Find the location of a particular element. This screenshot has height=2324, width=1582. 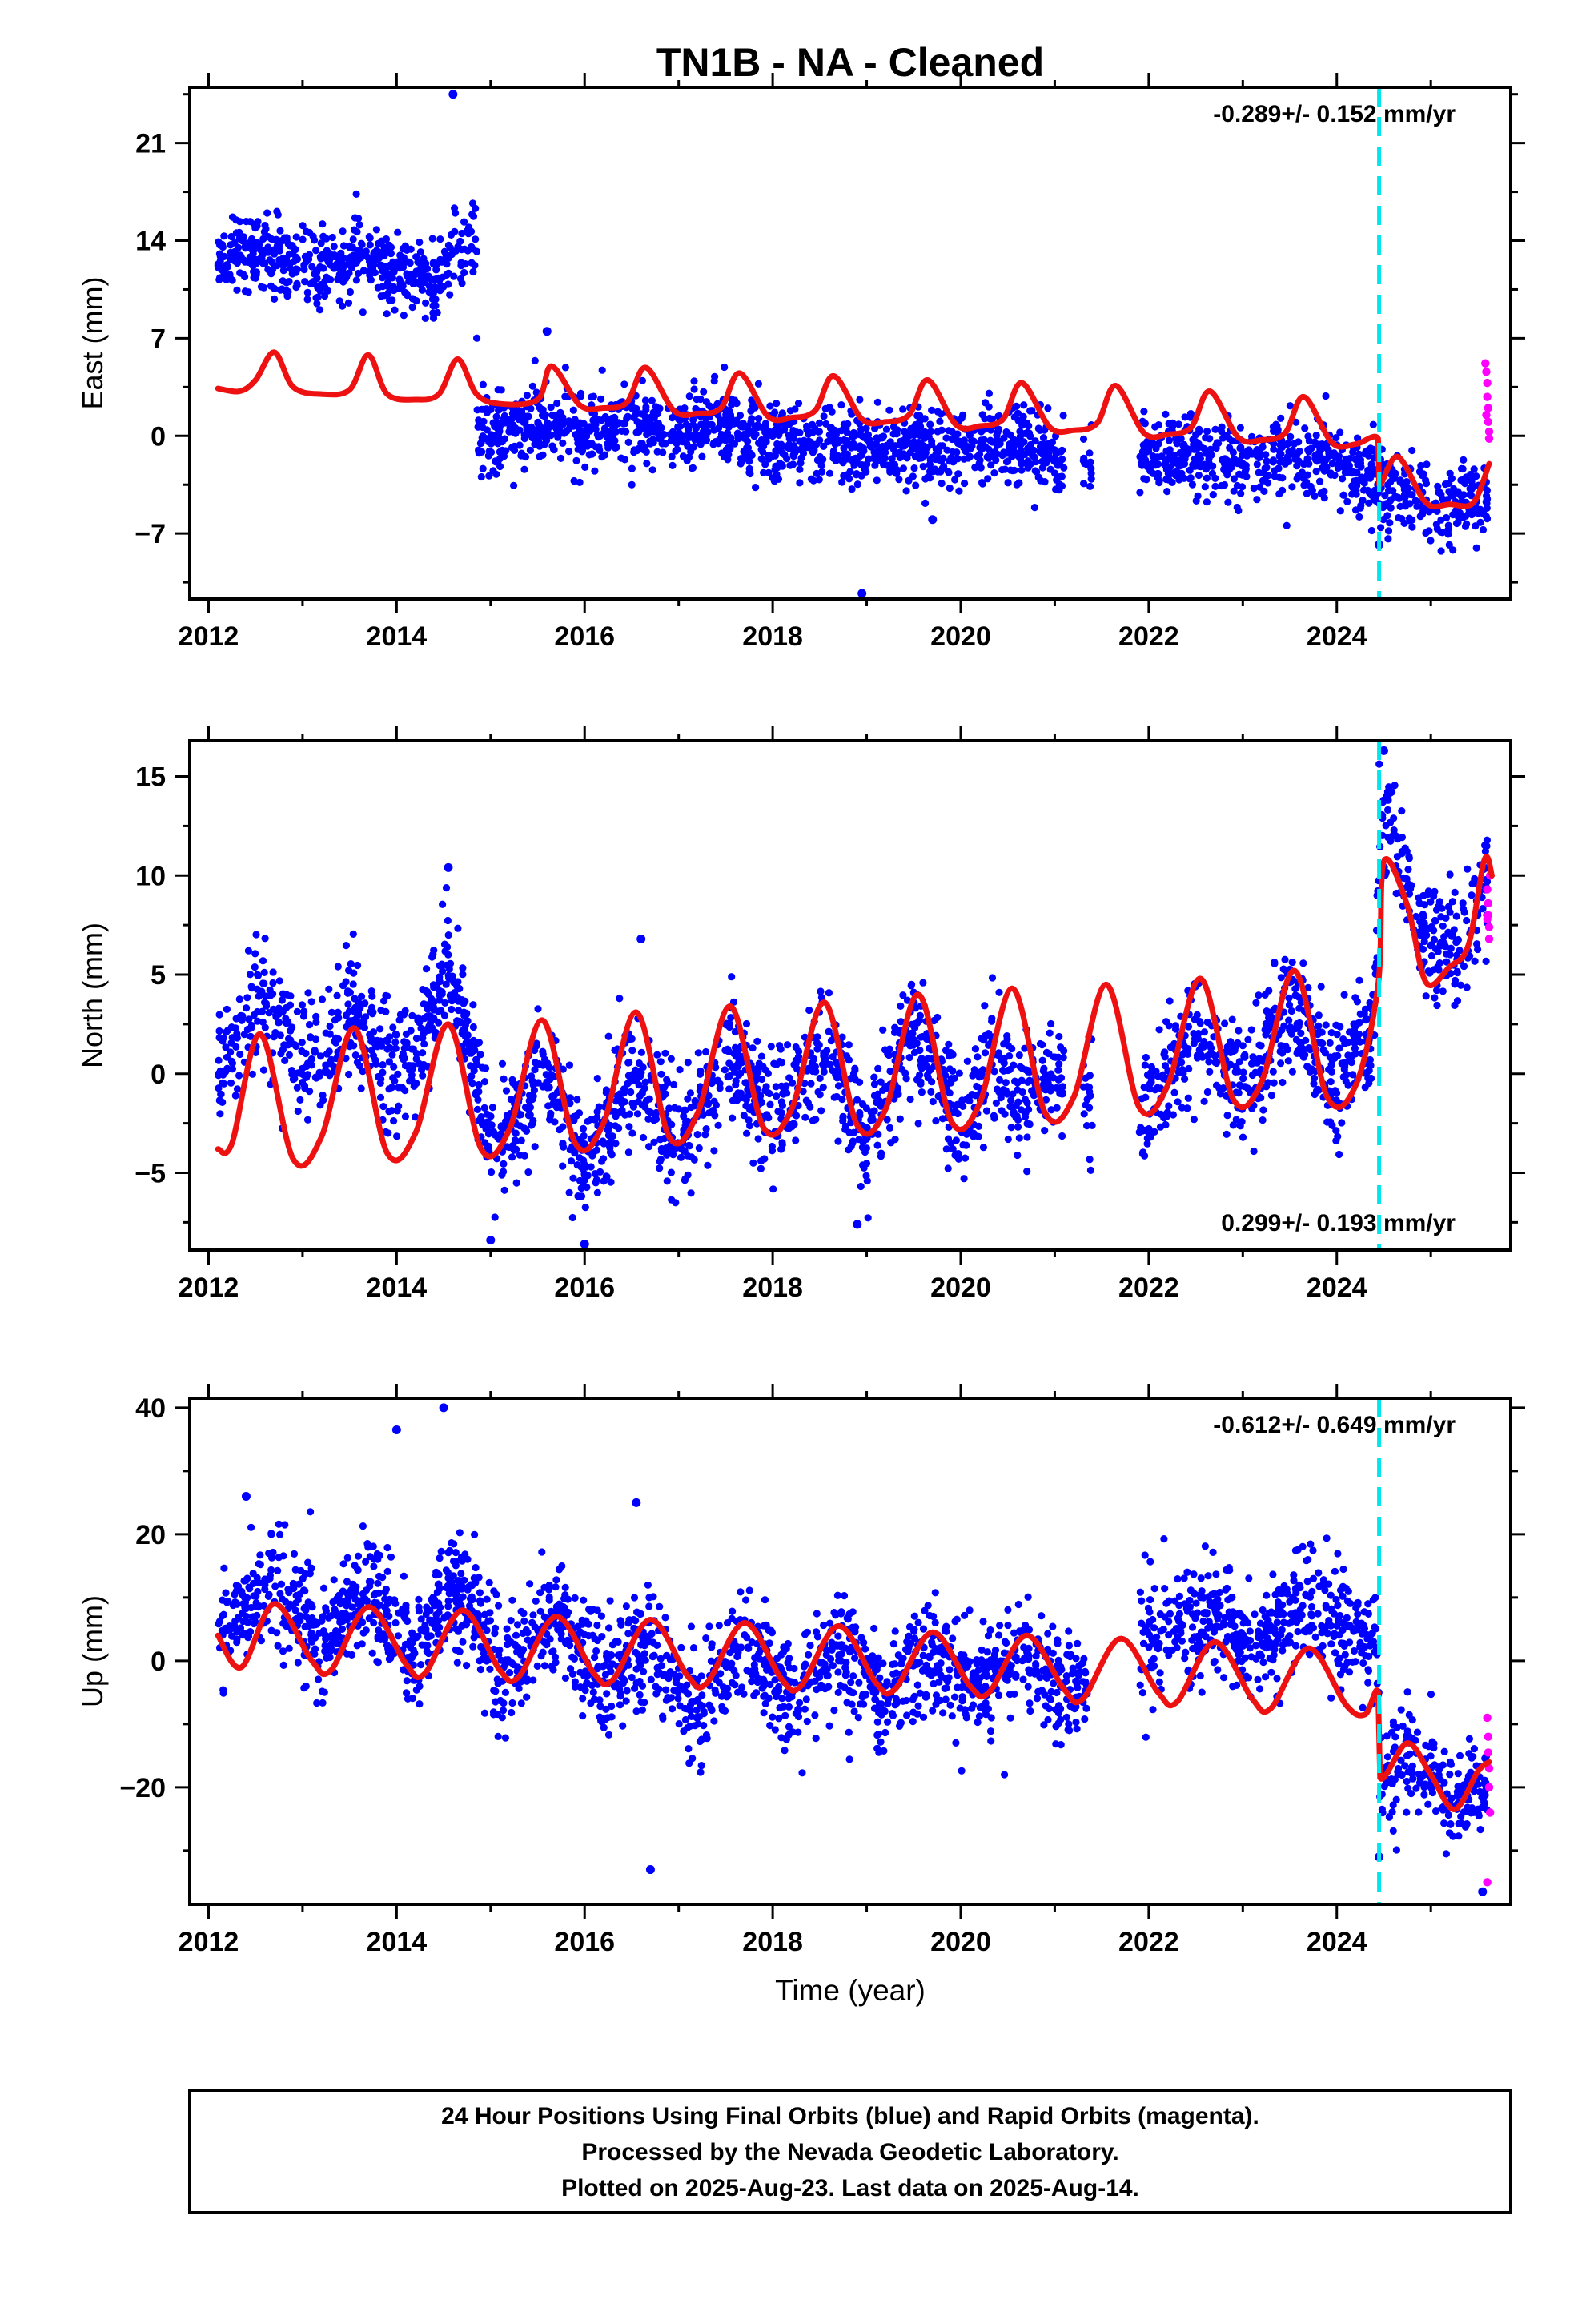

y-tick-label-2: 5 is located at coordinates (158, 975).